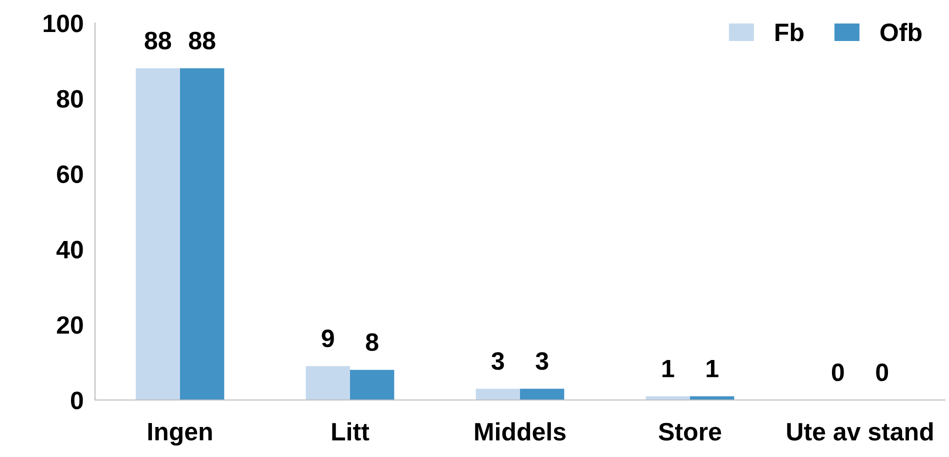  Describe the element at coordinates (372, 342) in the screenshot. I see `data-label: 8` at that location.